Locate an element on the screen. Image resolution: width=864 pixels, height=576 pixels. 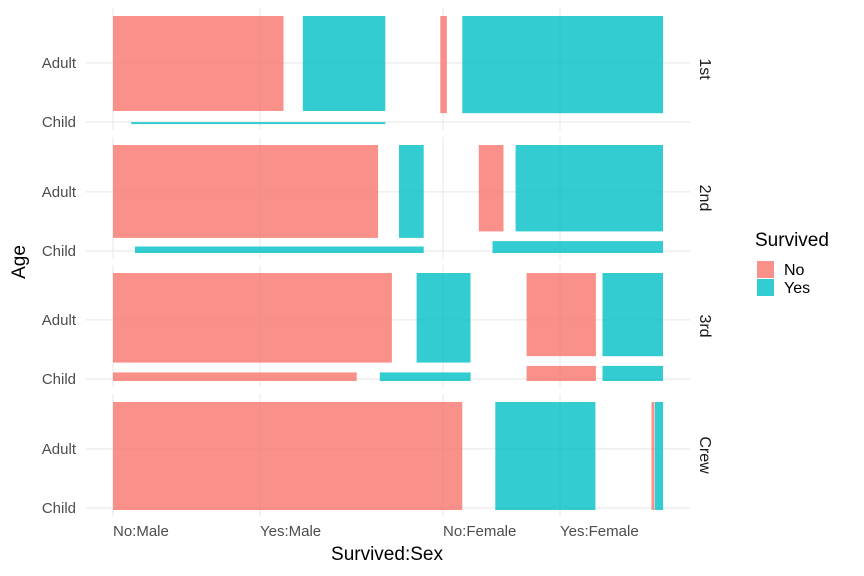
x-tick-label: Yes:Male is located at coordinates (290, 531).